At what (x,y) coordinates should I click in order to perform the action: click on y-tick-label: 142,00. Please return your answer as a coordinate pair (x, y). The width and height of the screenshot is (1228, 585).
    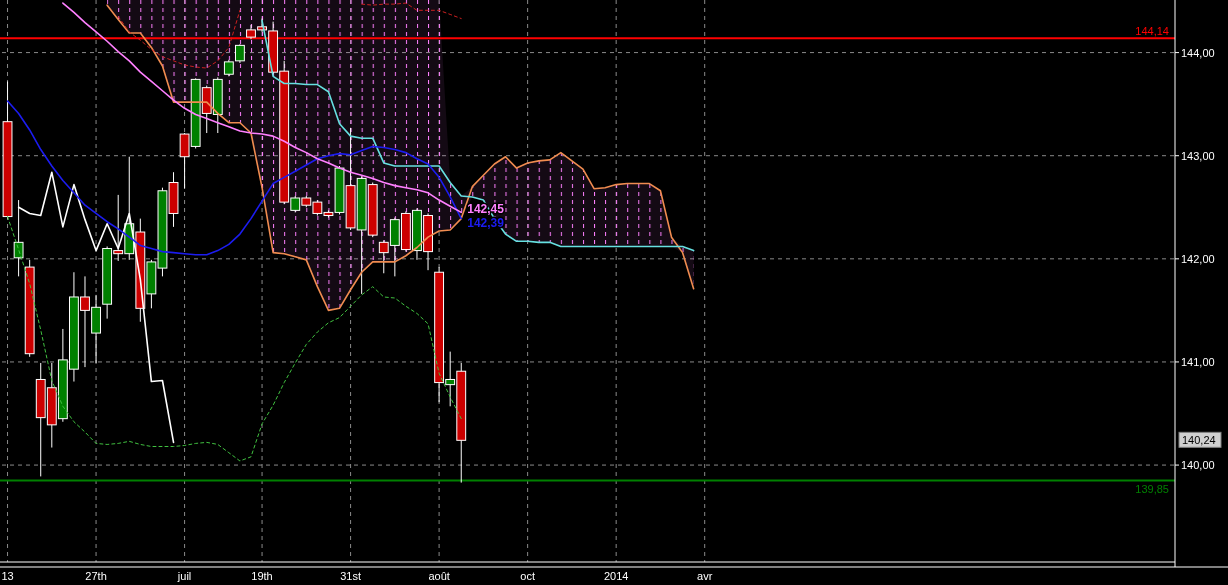
    Looking at the image, I should click on (1198, 258).